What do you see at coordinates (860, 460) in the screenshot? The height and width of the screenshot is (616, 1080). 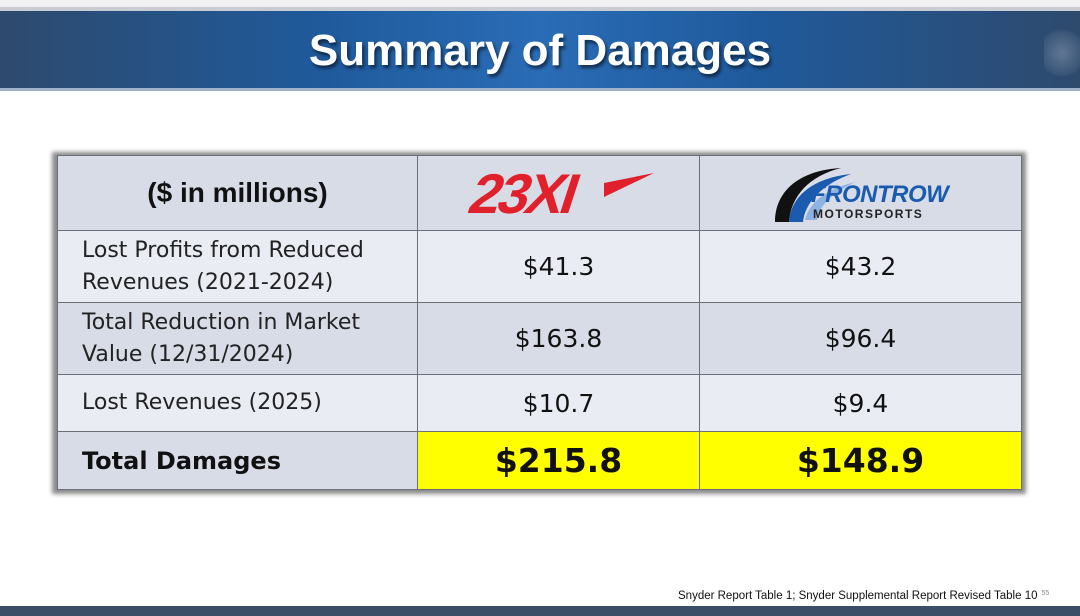 I see `total-frontrow-value: $148.9` at bounding box center [860, 460].